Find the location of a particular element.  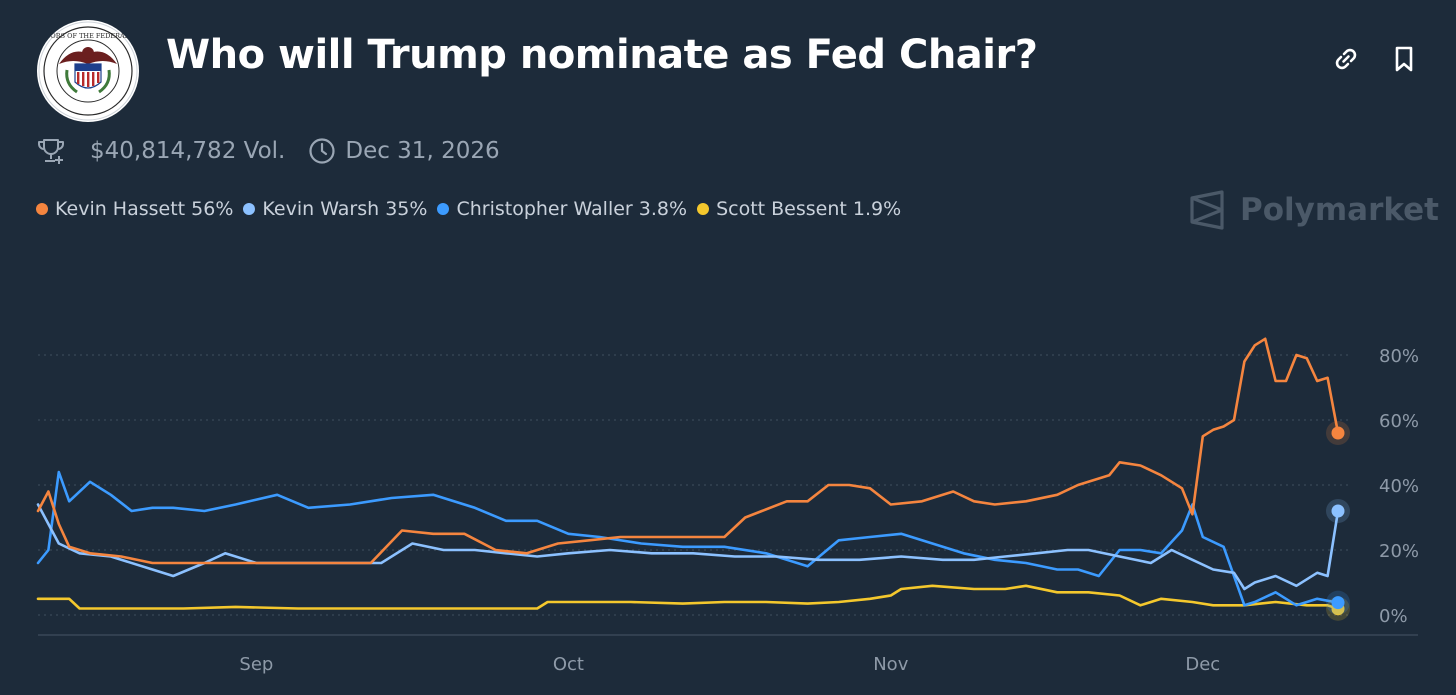

market-meta: $40,814,782 Vol. Dec 31, 2026 is located at coordinates (268, 151).